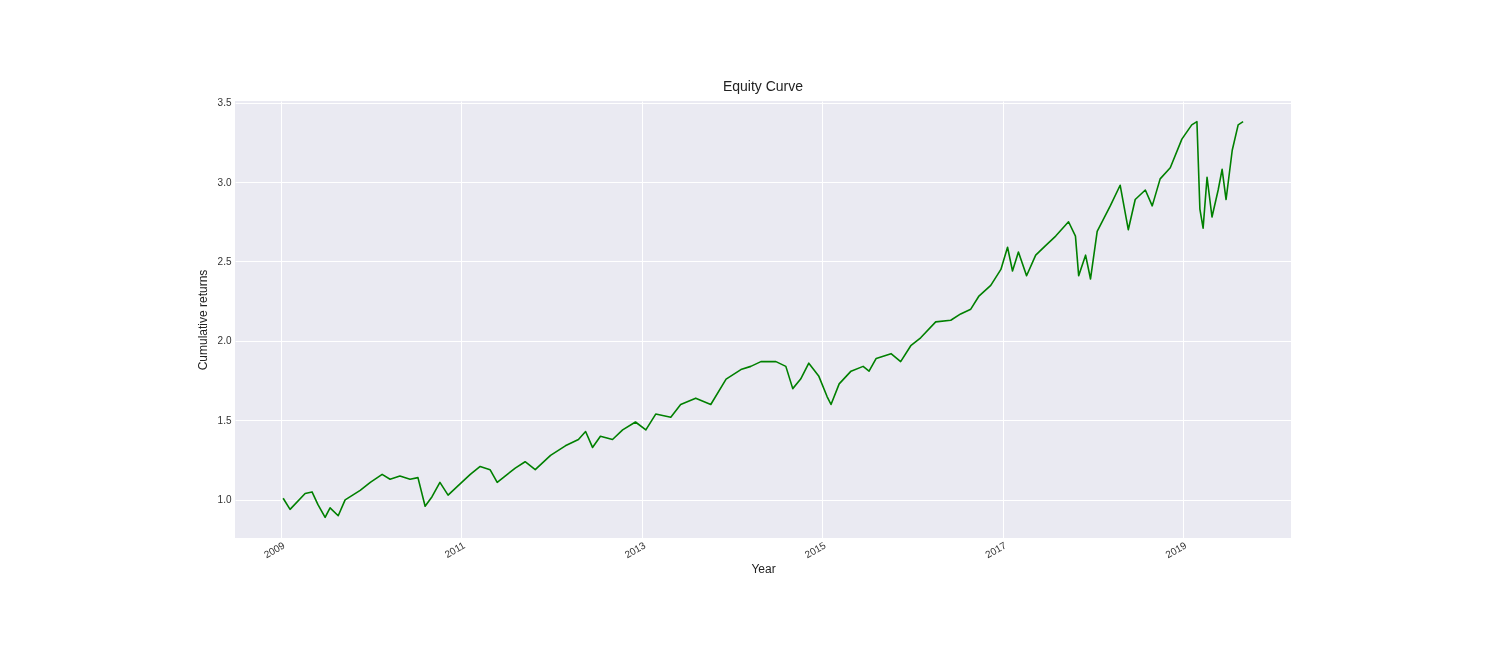 The image size is (1500, 647). Describe the element at coordinates (274, 550) in the screenshot. I see `x-tick-label: 2009` at that location.